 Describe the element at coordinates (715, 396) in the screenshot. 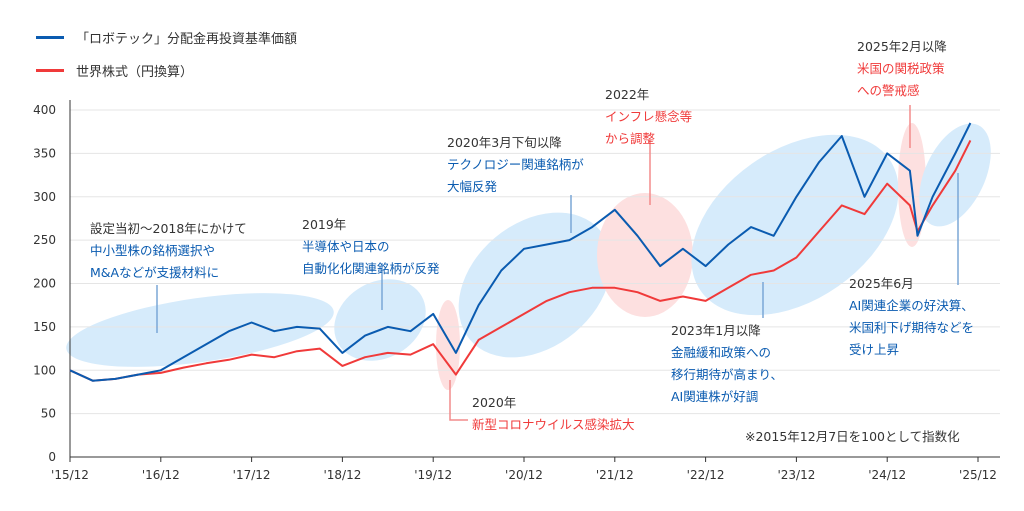

I see `annotation-line: AI関連株が好調` at that location.